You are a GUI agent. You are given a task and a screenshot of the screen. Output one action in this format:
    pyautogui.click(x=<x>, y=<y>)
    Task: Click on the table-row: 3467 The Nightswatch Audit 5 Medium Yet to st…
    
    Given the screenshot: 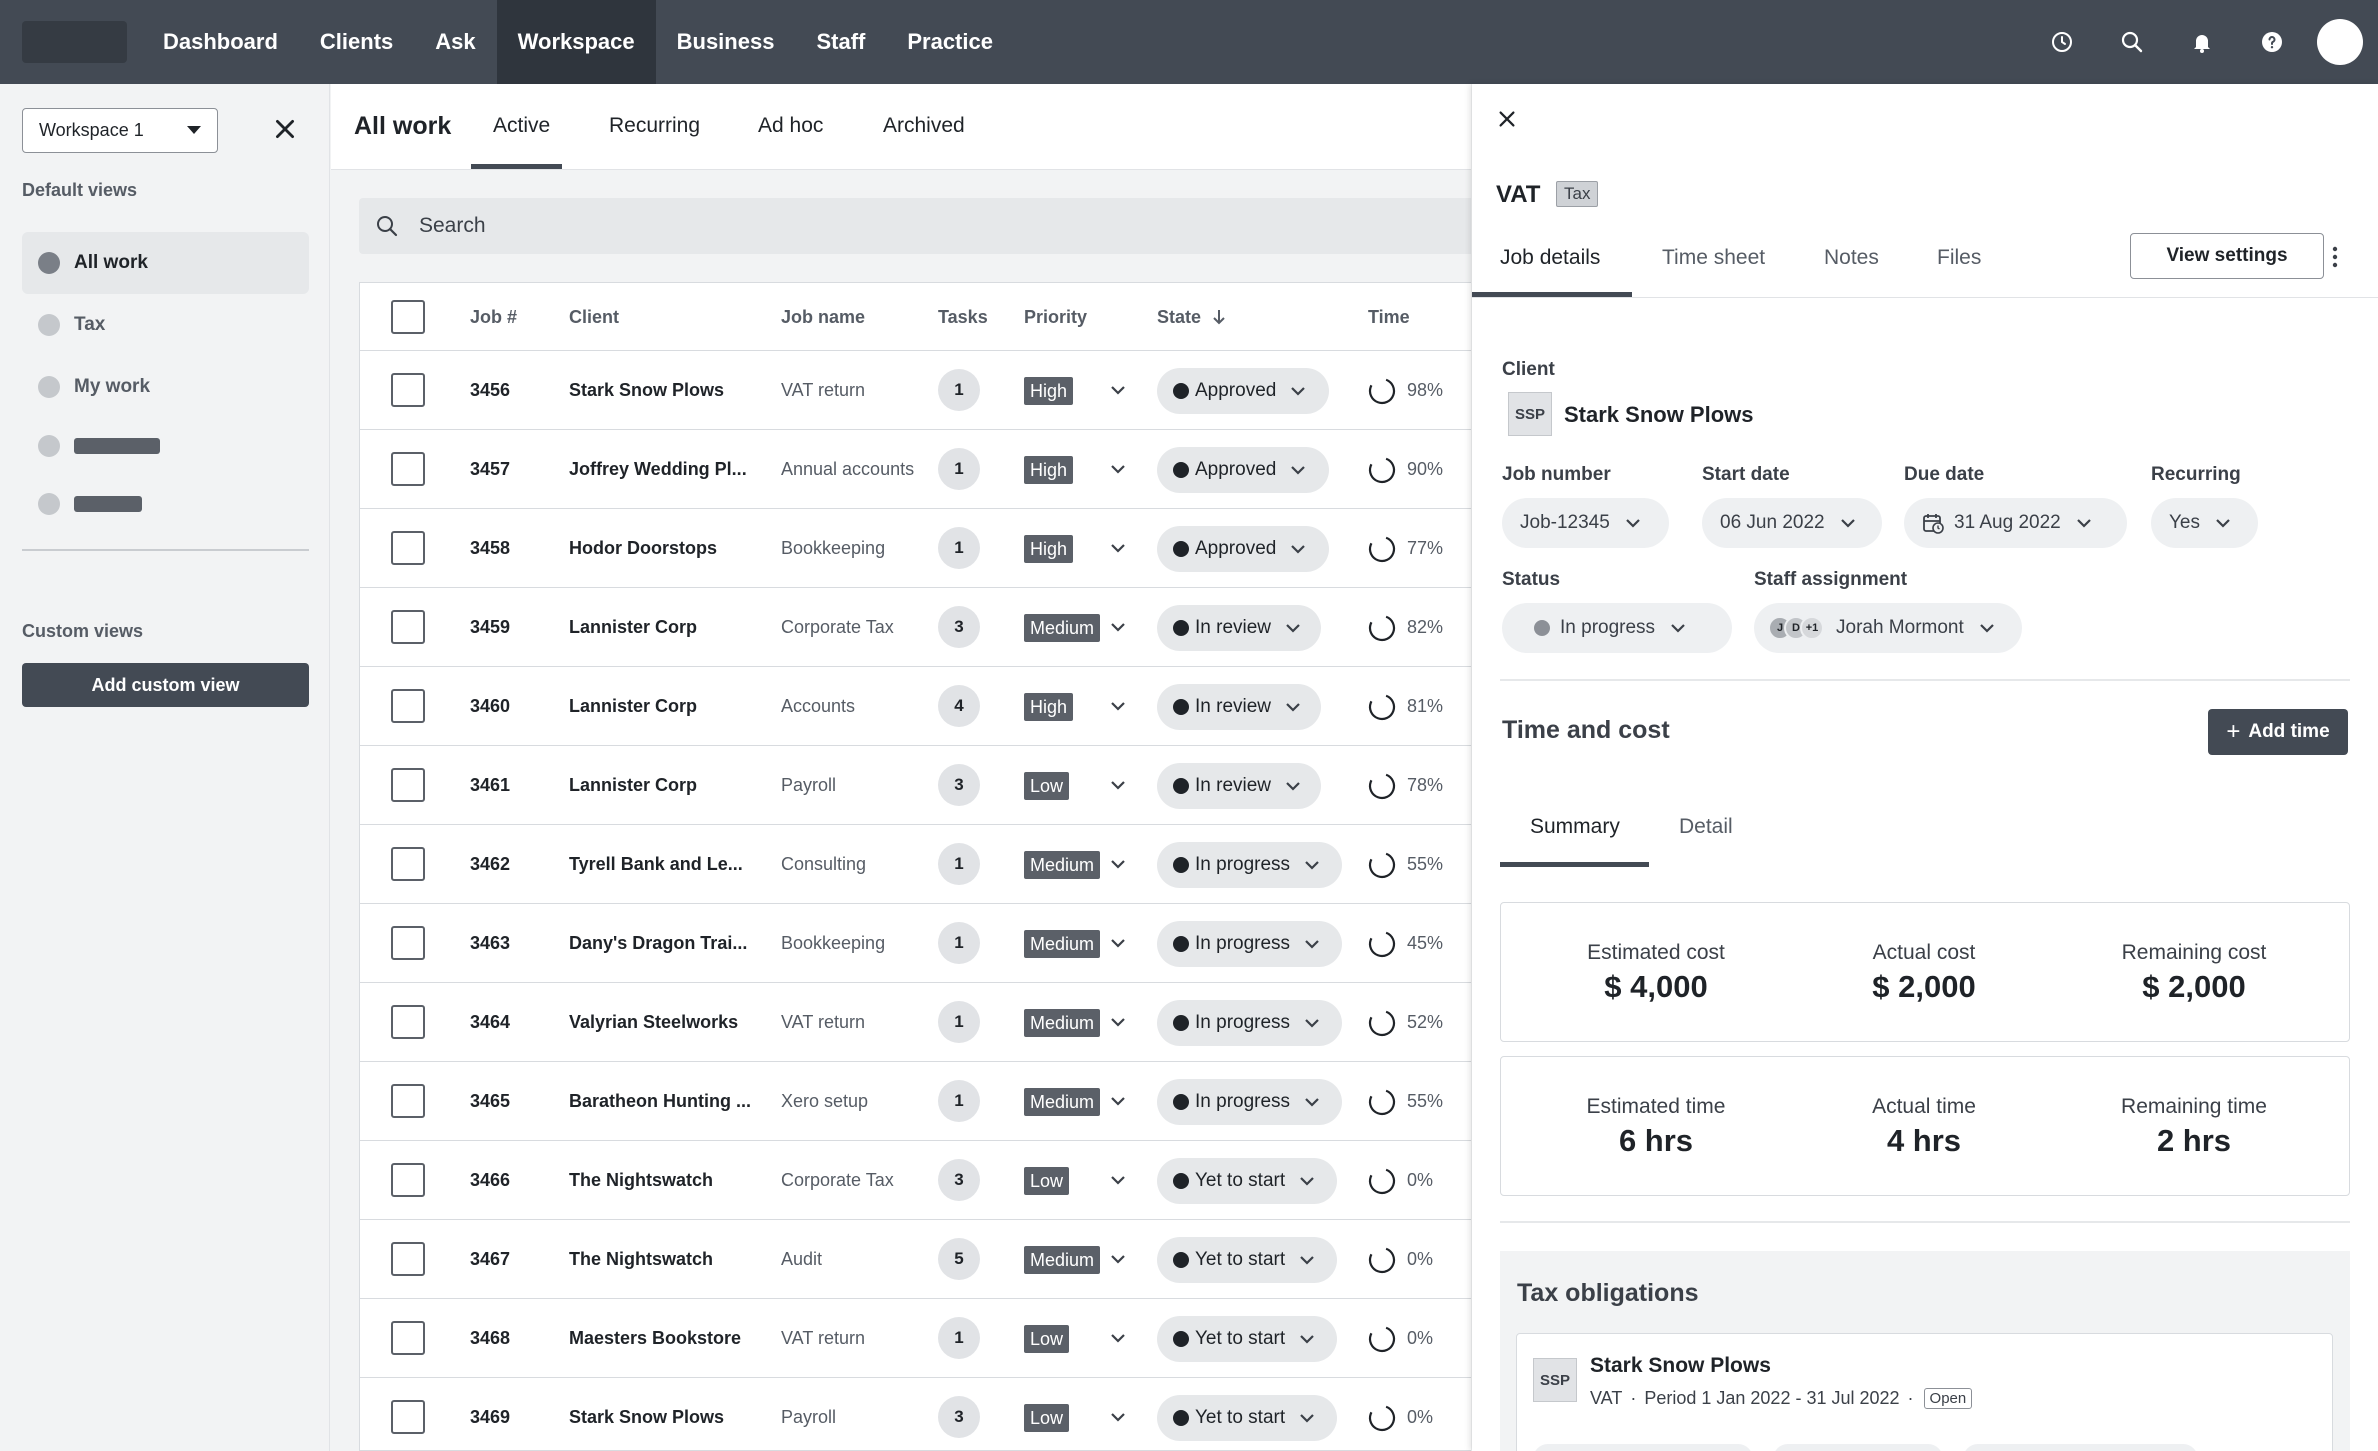 What is the action you would take?
    pyautogui.click(x=915, y=1259)
    